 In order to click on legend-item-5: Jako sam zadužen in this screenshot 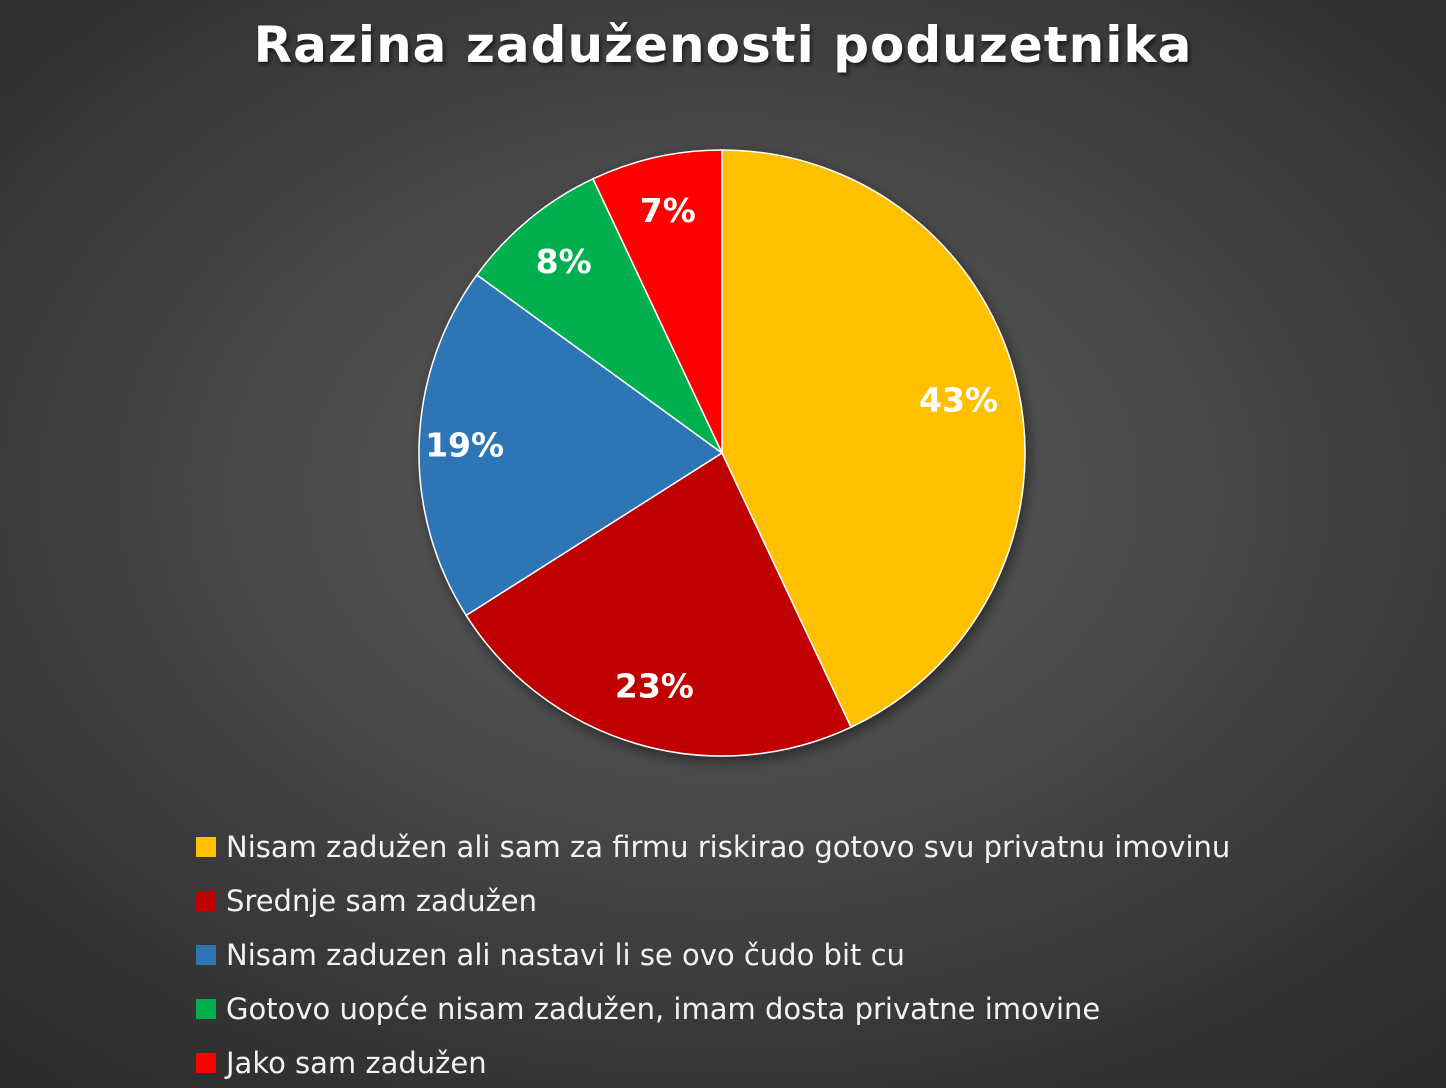, I will do `click(756, 1062)`.